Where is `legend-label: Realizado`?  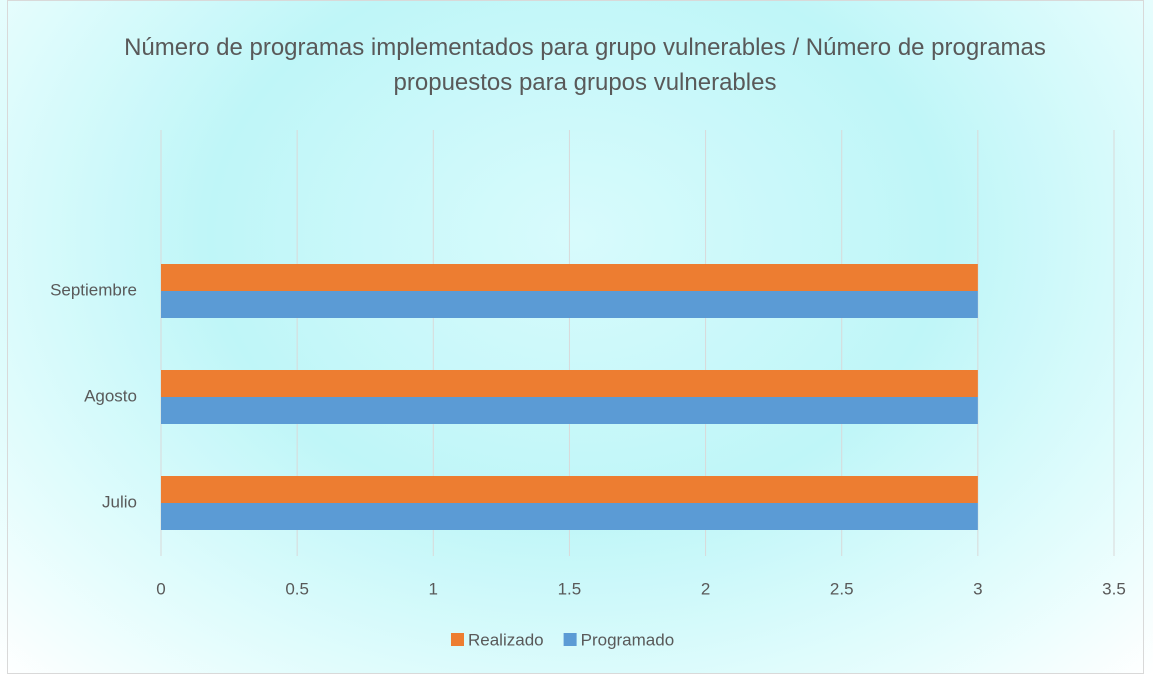
legend-label: Realizado is located at coordinates (506, 639).